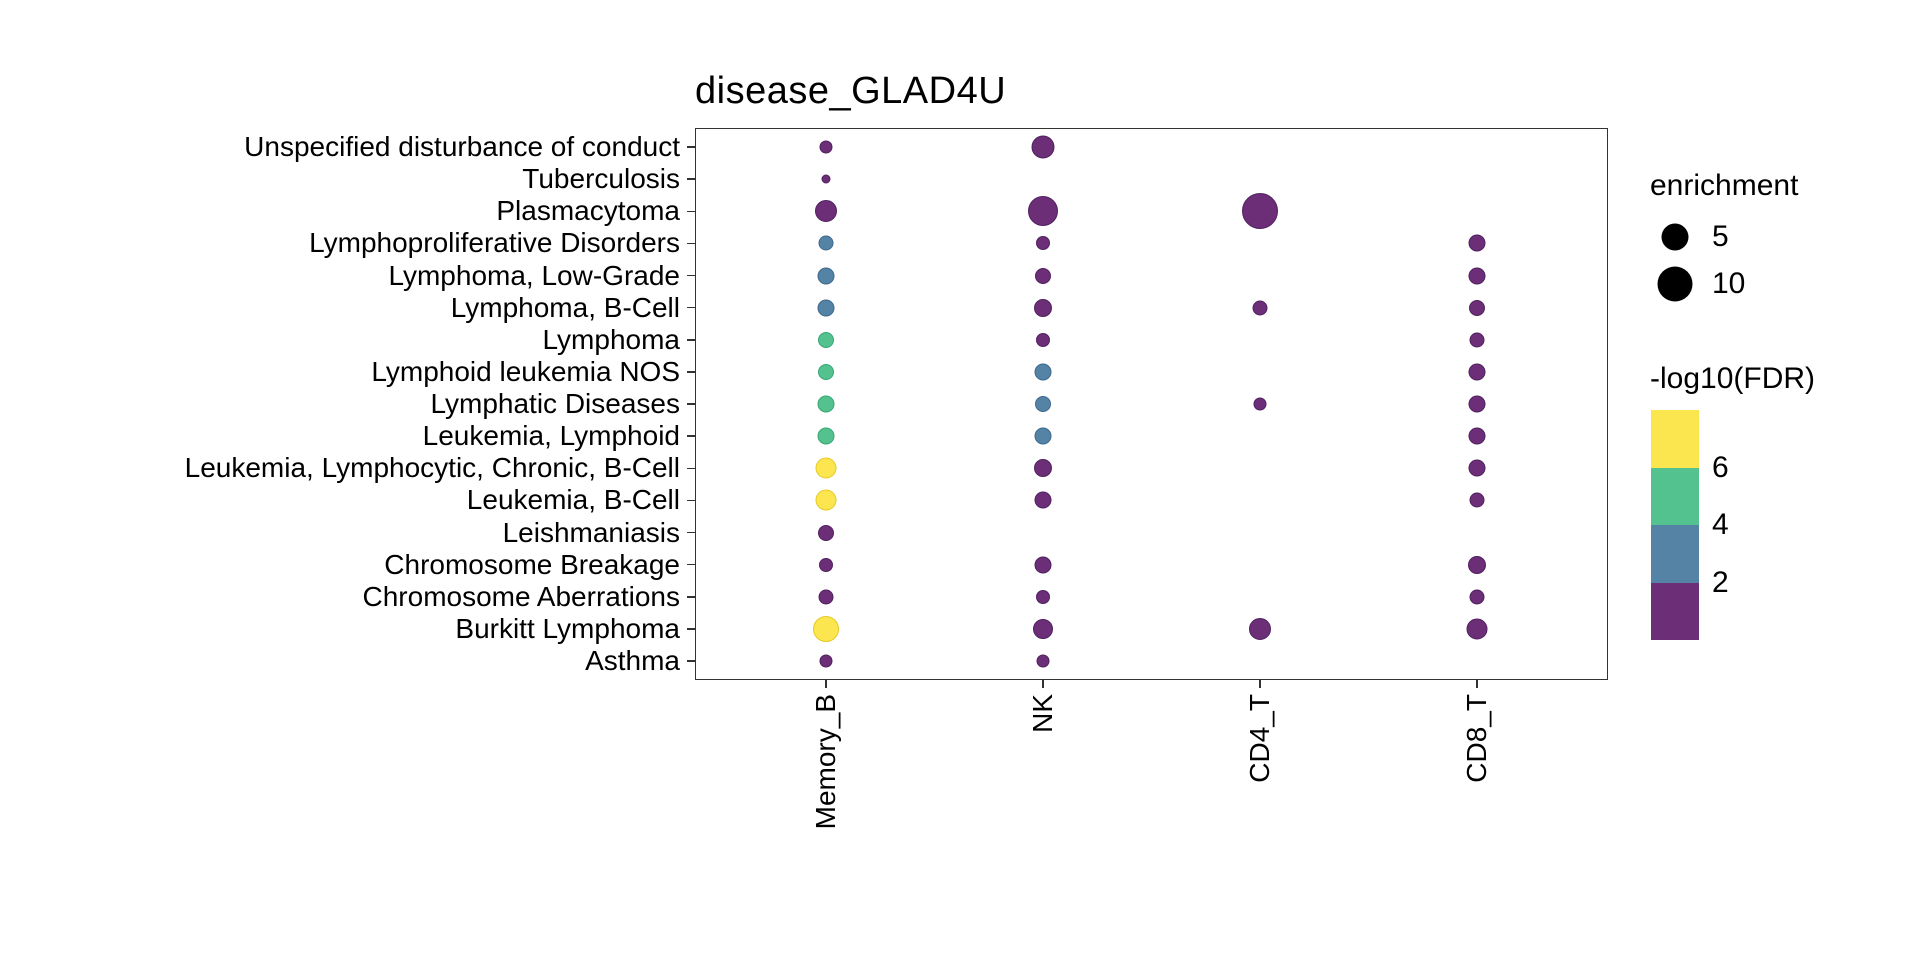  Describe the element at coordinates (565, 307) in the screenshot. I see `y-axis-label: Lymphoma, B-Cell` at that location.